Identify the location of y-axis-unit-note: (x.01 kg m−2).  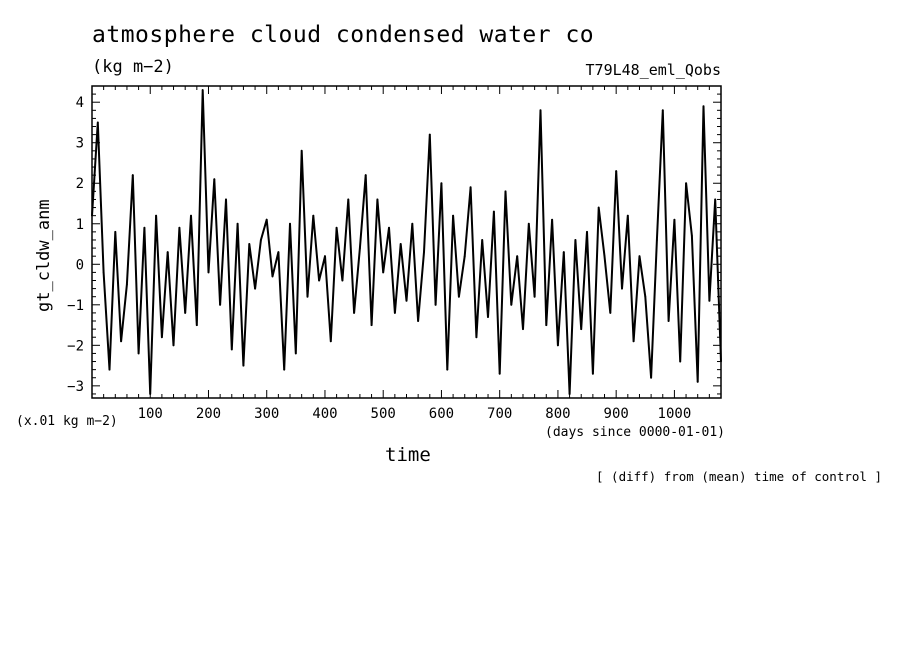
(67, 421).